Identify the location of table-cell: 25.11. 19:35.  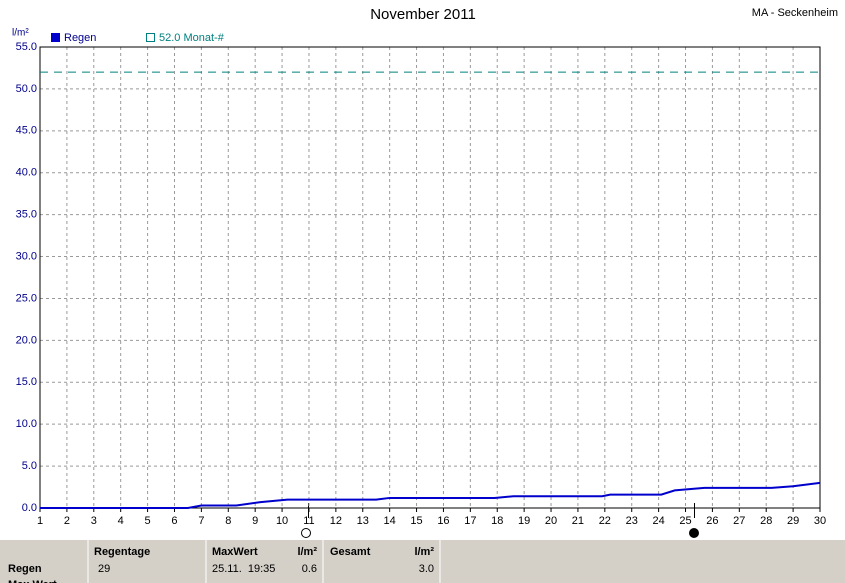
(243, 569).